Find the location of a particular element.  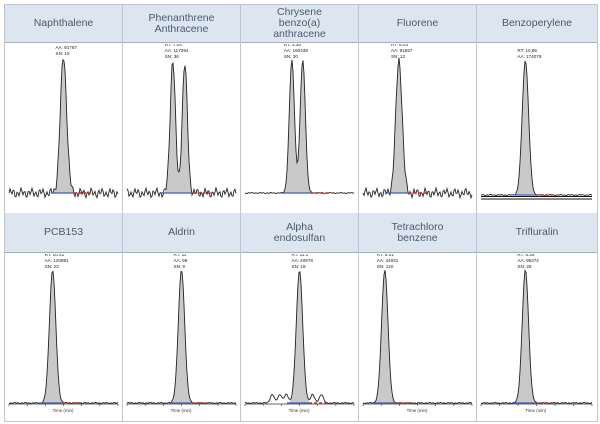

peak-annotation: AA: 99 is located at coordinates (181, 260).